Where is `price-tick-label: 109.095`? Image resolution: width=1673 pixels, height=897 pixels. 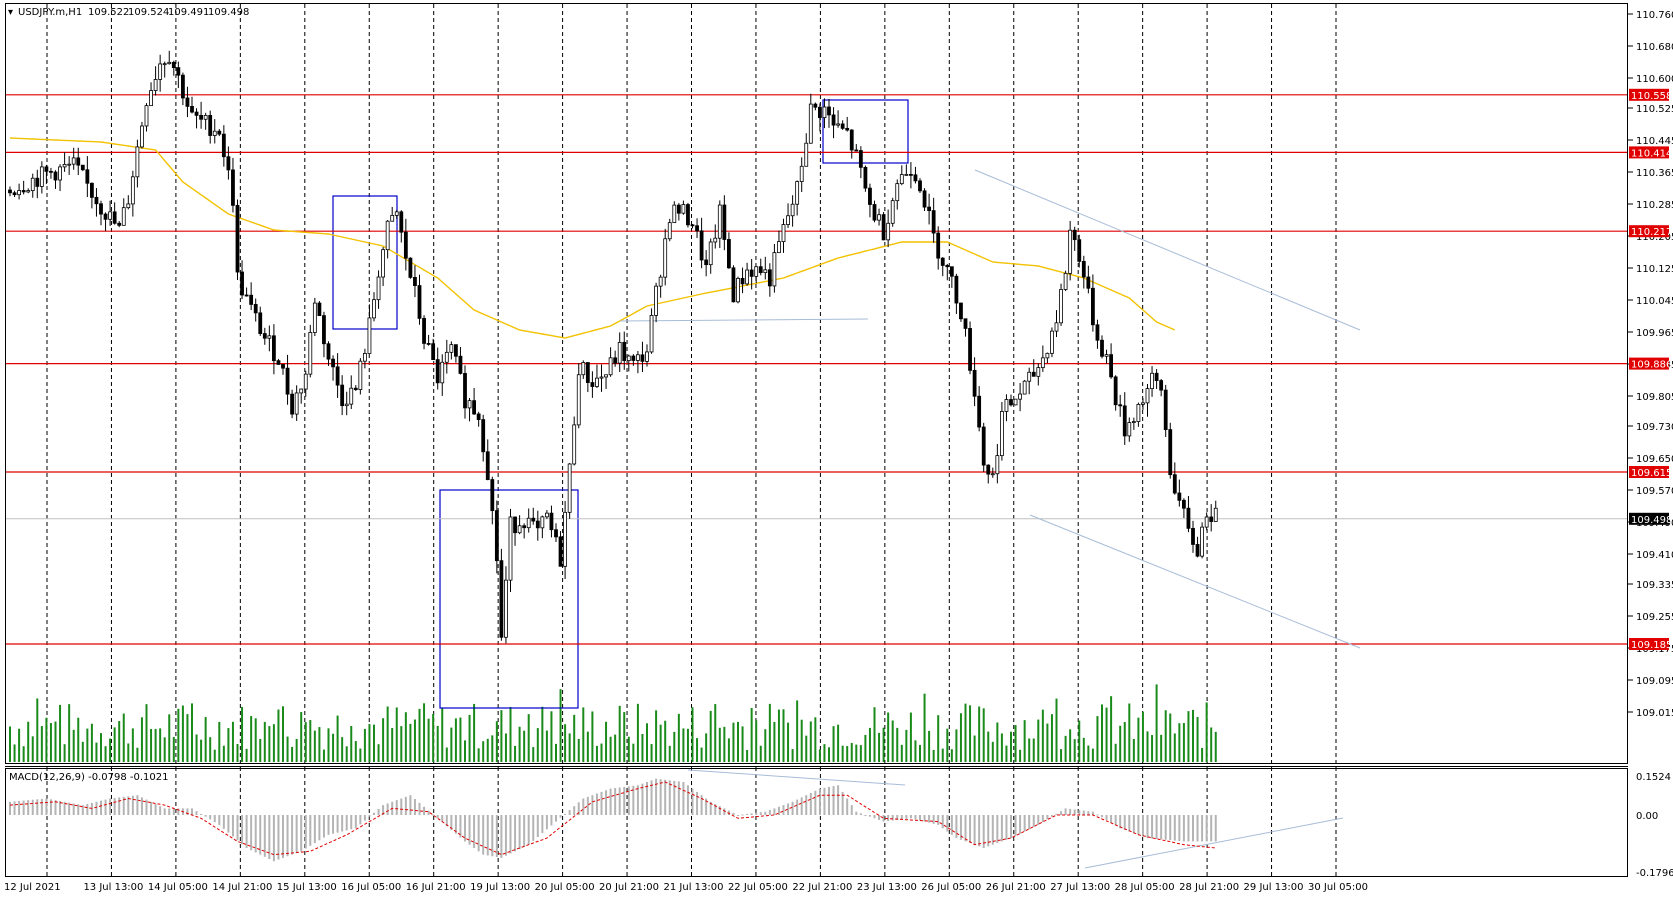
price-tick-label: 109.095 is located at coordinates (1654, 681).